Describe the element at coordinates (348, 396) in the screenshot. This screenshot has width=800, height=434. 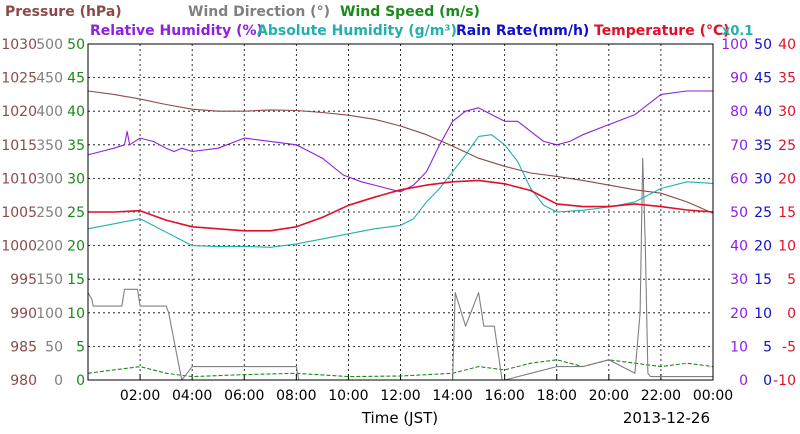
I see `x-tick-label: 10:00` at that location.